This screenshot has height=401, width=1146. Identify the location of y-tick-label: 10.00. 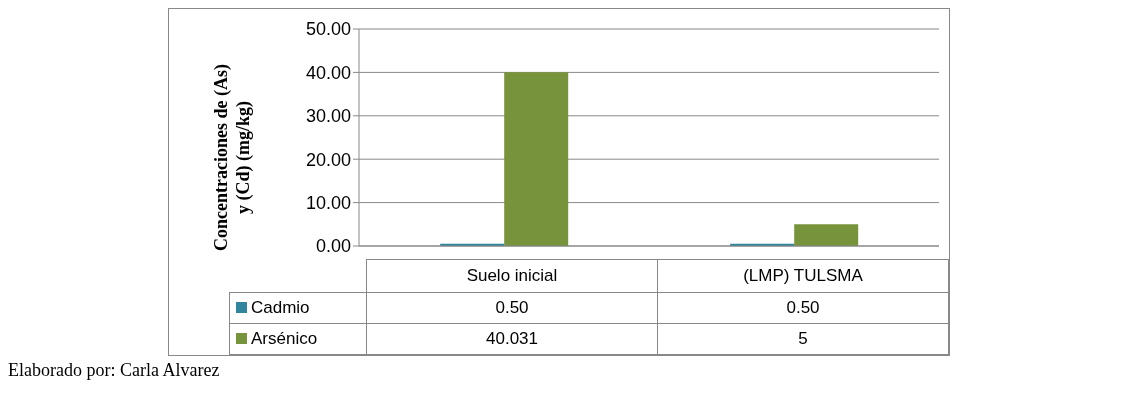
(328, 202).